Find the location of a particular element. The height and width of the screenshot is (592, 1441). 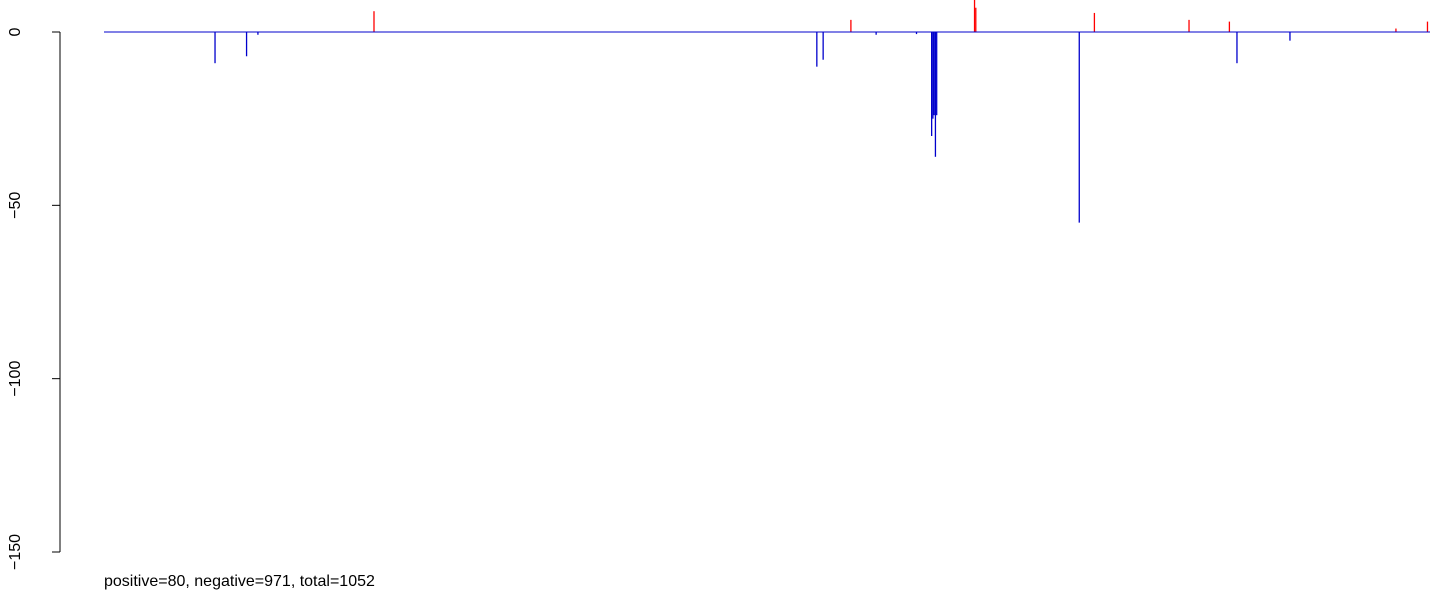

y-tick-label: 0 is located at coordinates (15, 31).